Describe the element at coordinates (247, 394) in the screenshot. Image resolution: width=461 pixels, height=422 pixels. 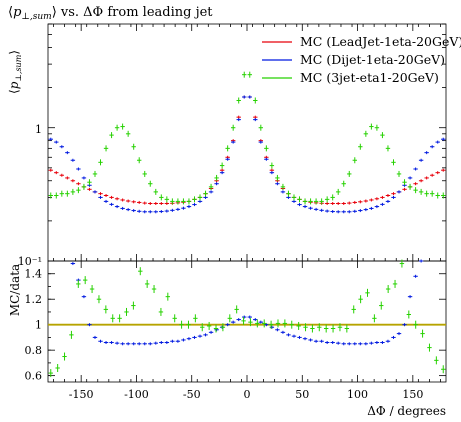
I see `ratio-xtick-label: 0` at that location.